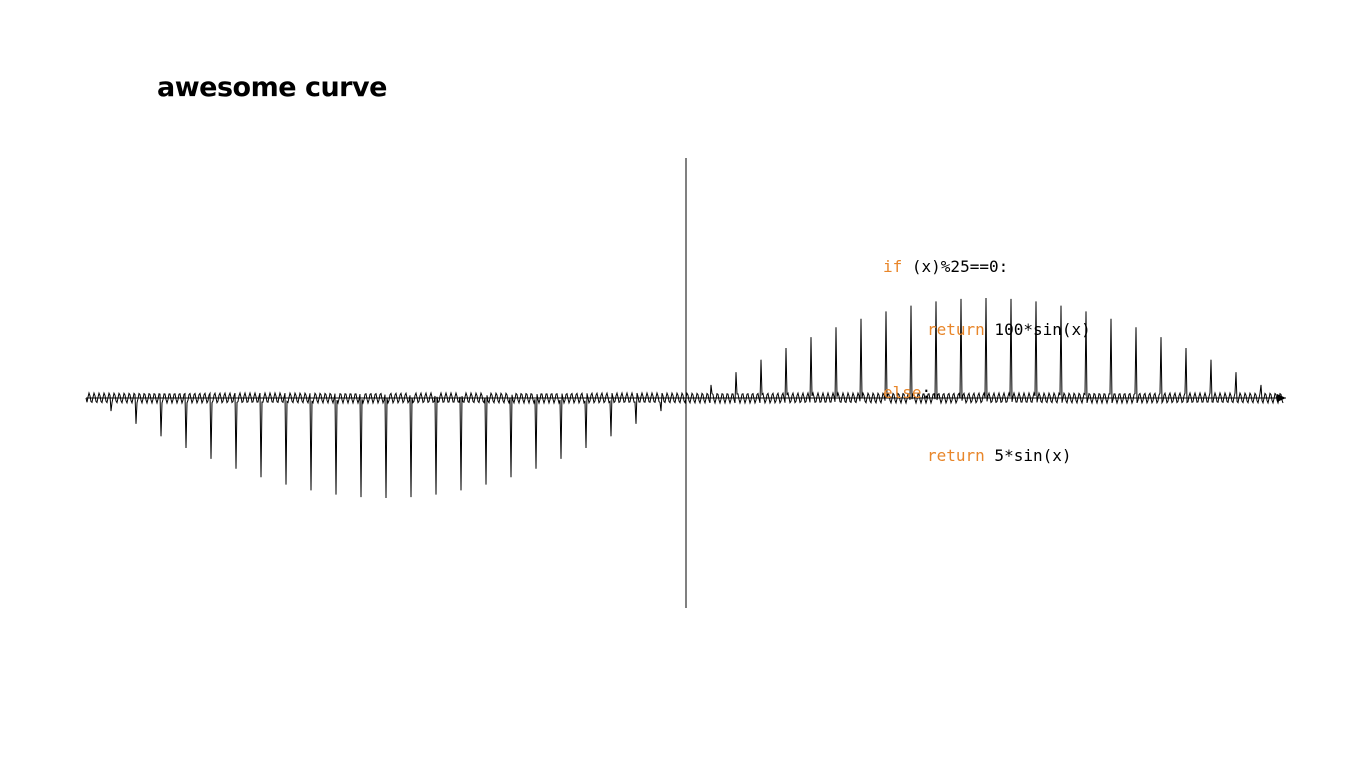 Image resolution: width=1366 pixels, height=768 pixels. I want to click on code-line-else: else:, so click(987, 392).